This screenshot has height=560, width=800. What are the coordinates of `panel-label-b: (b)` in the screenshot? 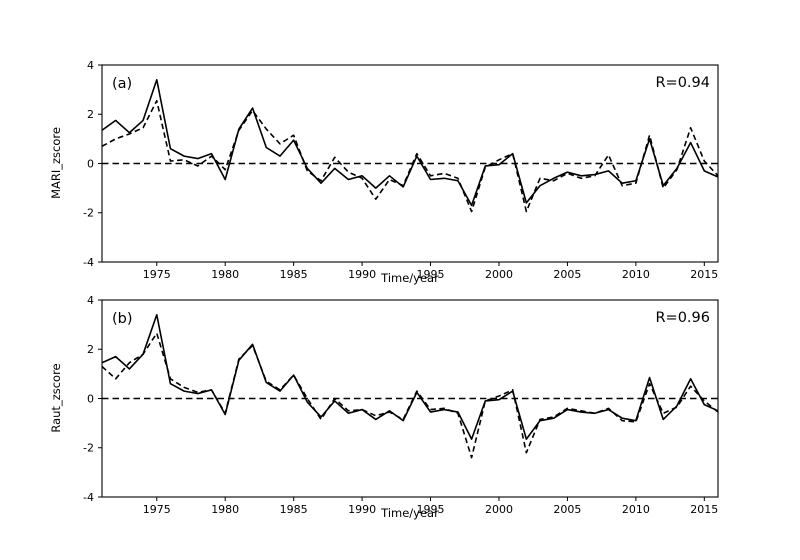 It's located at (122, 319).